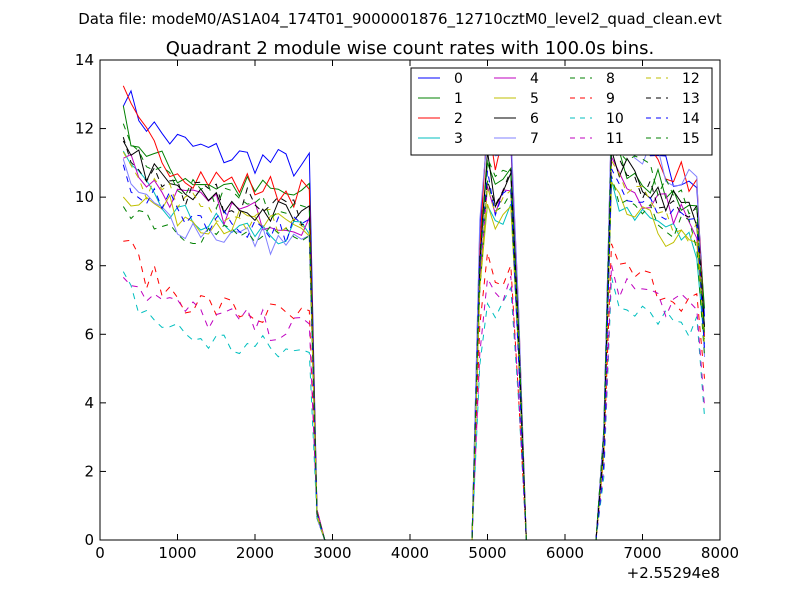 The height and width of the screenshot is (600, 800). I want to click on legend-label-0: 0, so click(458, 79).